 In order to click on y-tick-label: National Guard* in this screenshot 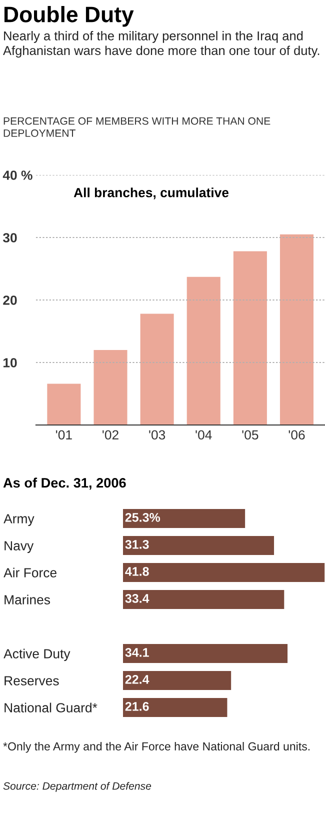, I will do `click(51, 707)`.